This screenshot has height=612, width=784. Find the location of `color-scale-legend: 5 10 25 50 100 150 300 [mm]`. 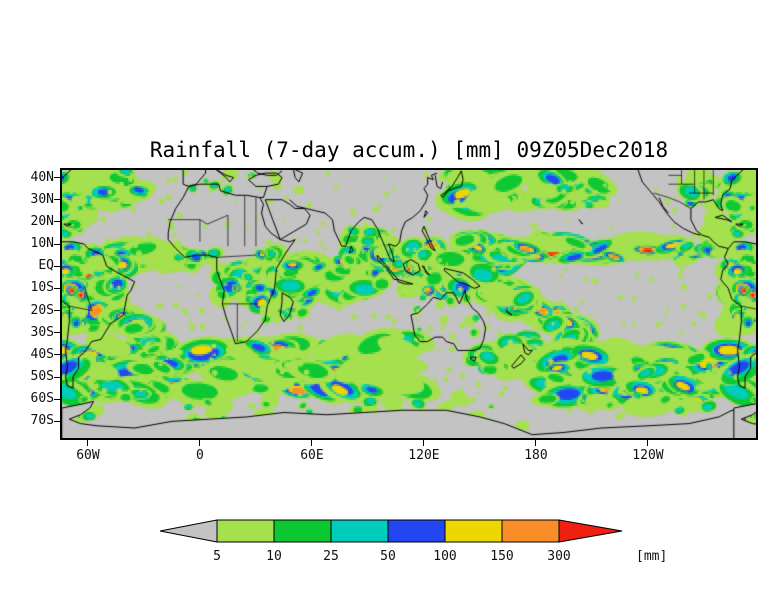

color-scale-legend: 5 10 25 50 100 150 300 [mm] is located at coordinates (413, 541).